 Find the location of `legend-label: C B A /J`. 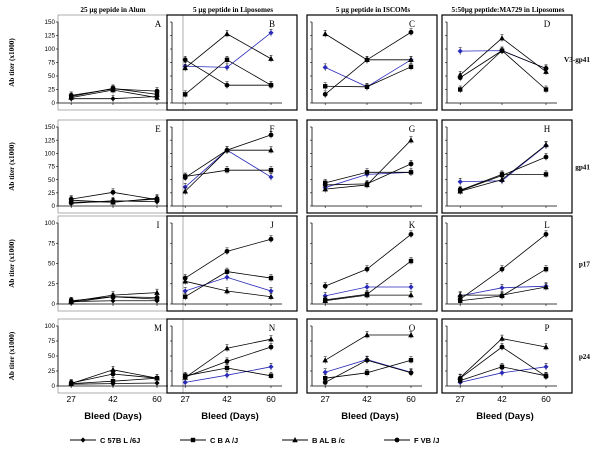

legend-label: C B A /J is located at coordinates (224, 440).